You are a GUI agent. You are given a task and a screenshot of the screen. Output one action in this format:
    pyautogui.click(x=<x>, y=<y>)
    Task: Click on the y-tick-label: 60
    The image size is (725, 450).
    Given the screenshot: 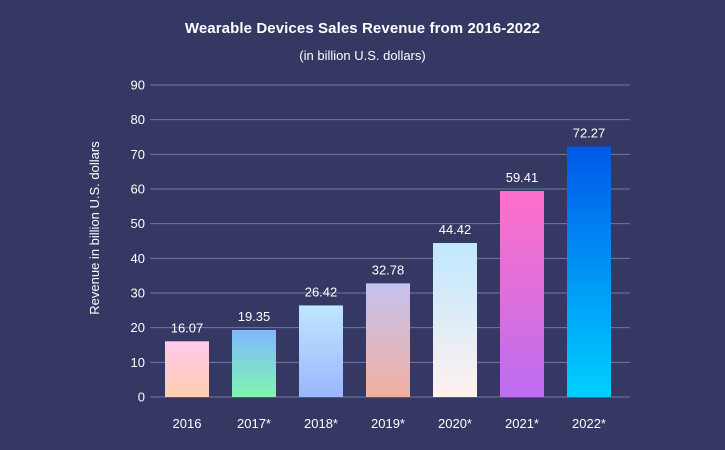 What is the action you would take?
    pyautogui.click(x=138, y=189)
    